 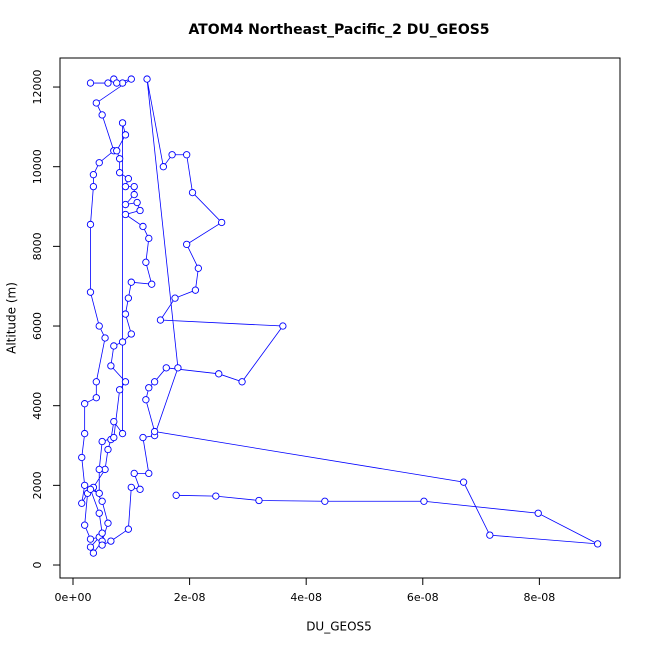 What do you see at coordinates (73, 597) in the screenshot?
I see `x-tick-label: 0e+00` at bounding box center [73, 597].